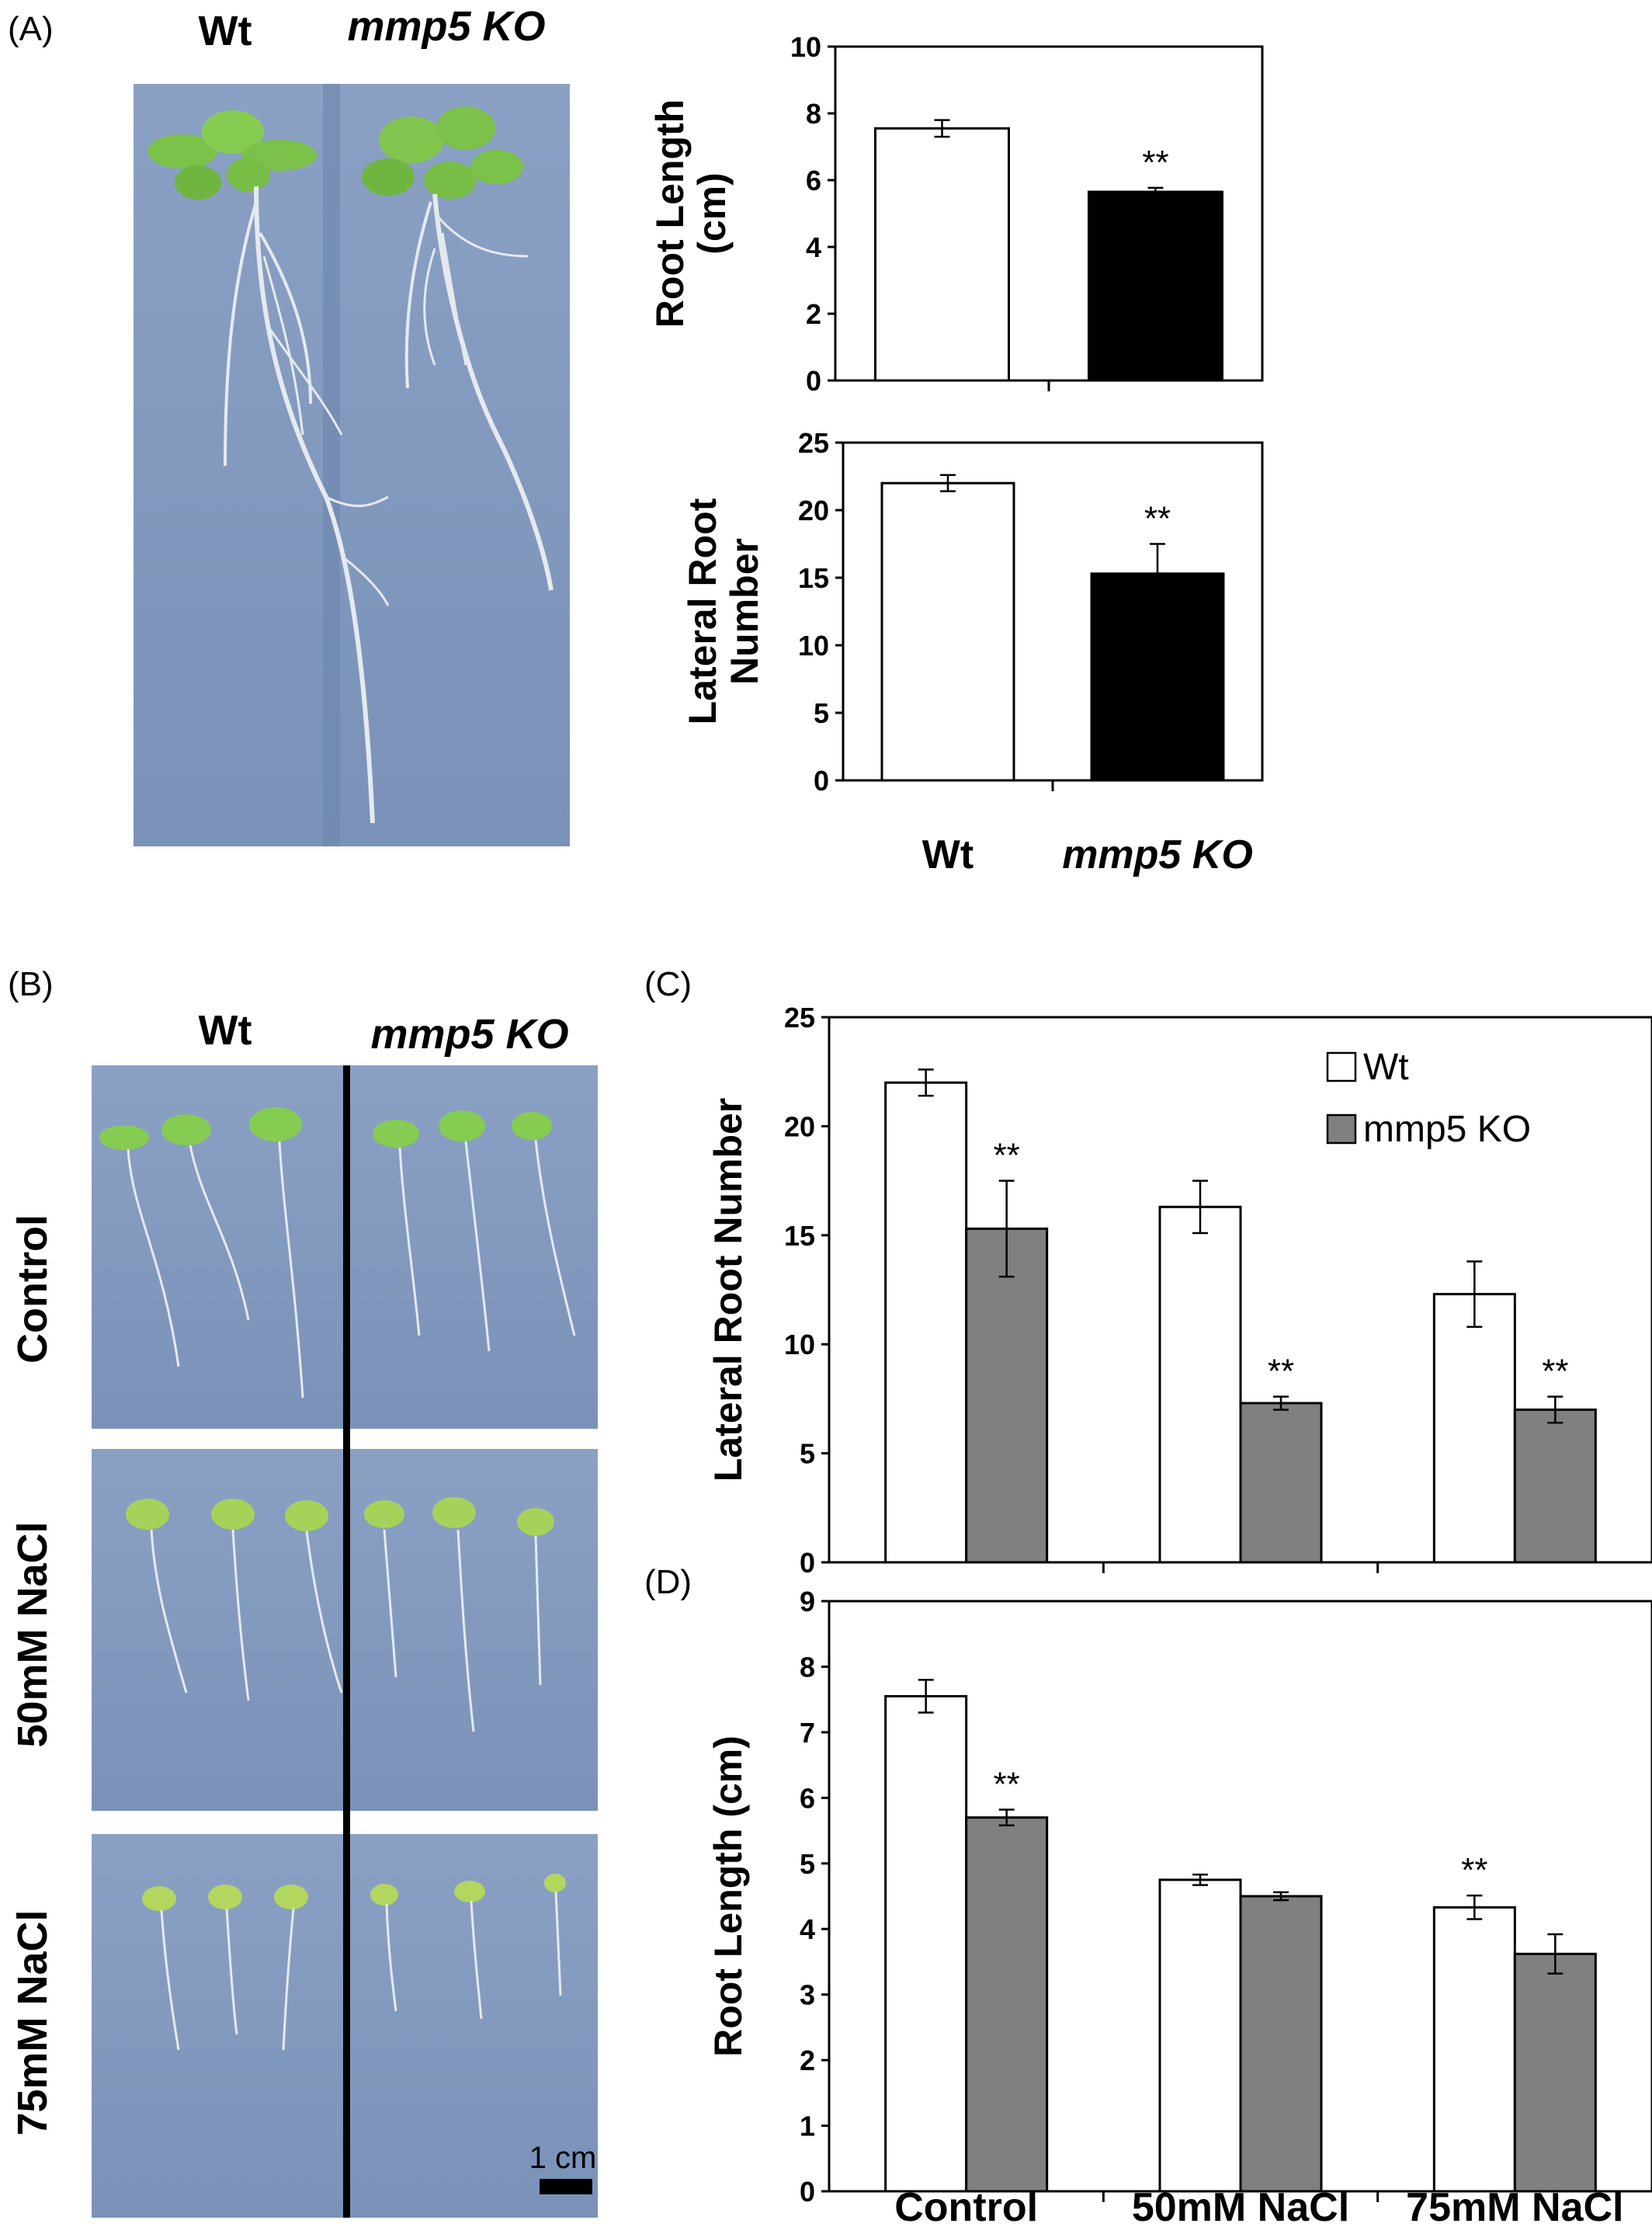  What do you see at coordinates (354, 1962) in the screenshot?
I see `seedlings-75mm` at bounding box center [354, 1962].